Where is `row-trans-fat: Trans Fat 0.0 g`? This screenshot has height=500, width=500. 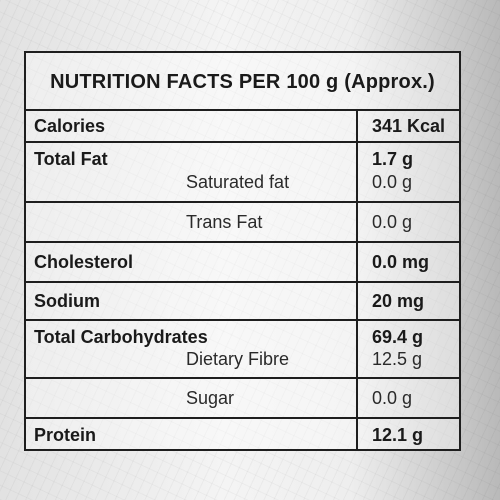 row-trans-fat: Trans Fat 0.0 g is located at coordinates (242, 222).